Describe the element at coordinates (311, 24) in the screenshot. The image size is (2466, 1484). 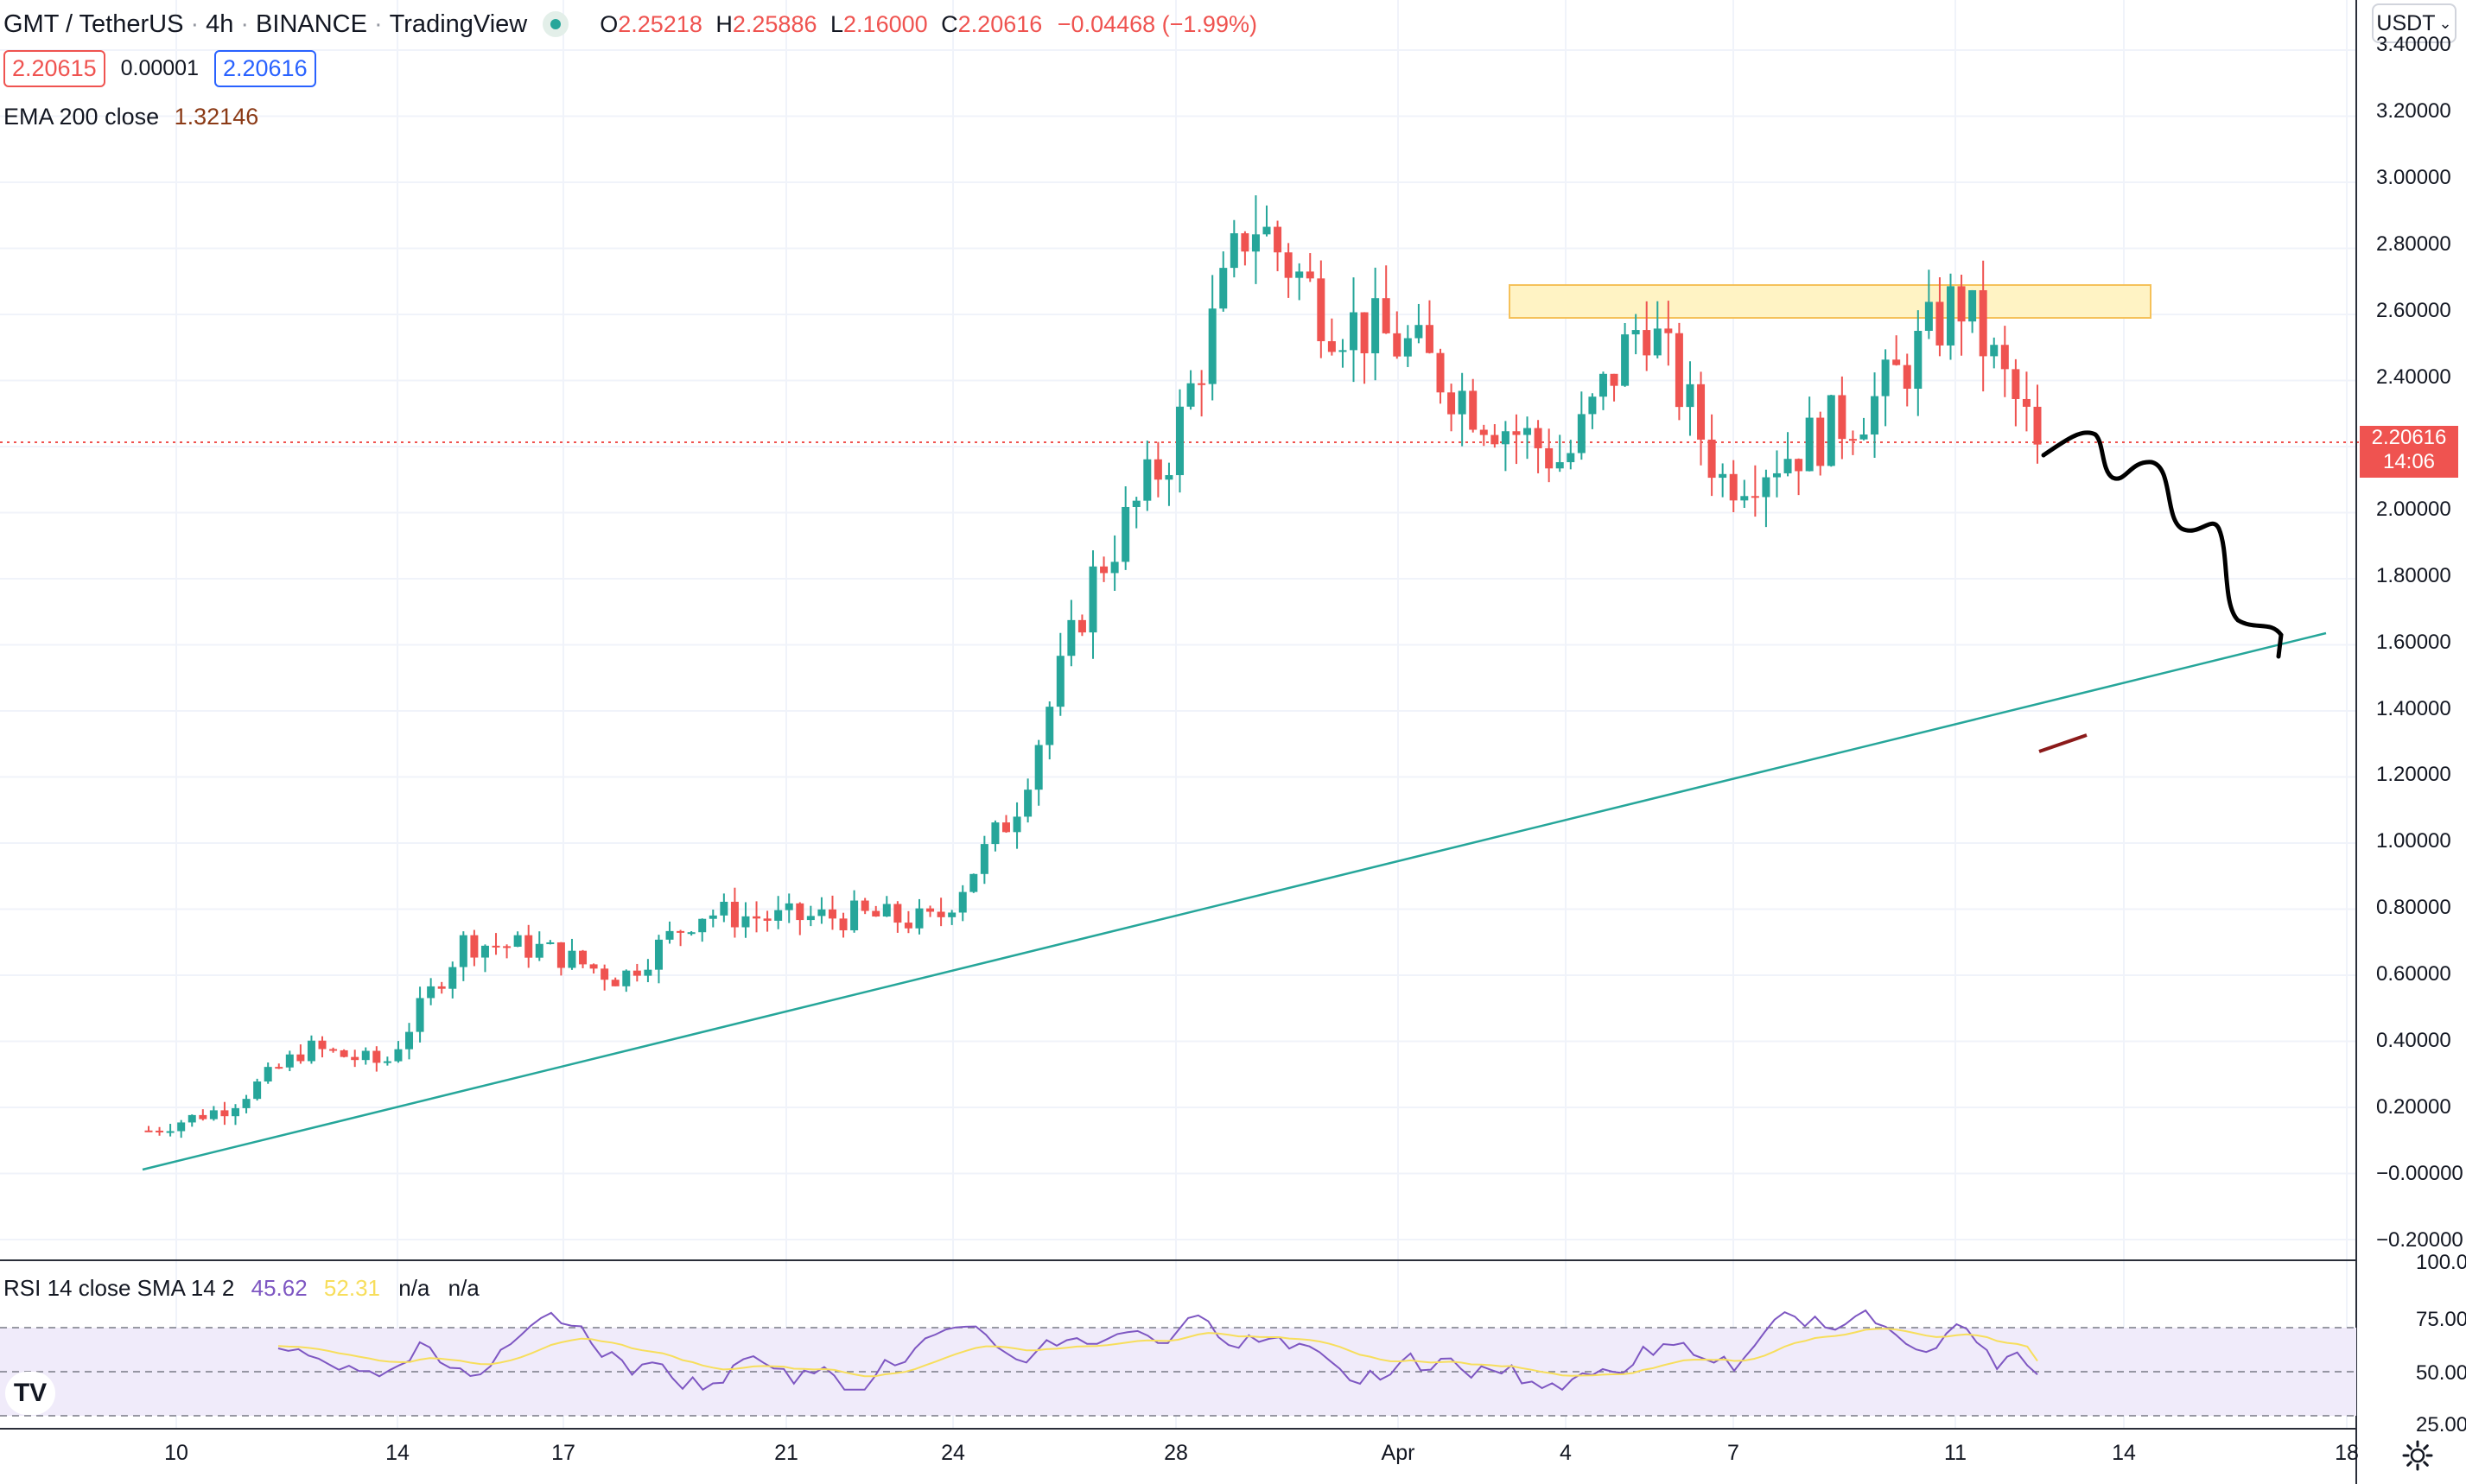
I see `exchange-label: BINANCE` at that location.